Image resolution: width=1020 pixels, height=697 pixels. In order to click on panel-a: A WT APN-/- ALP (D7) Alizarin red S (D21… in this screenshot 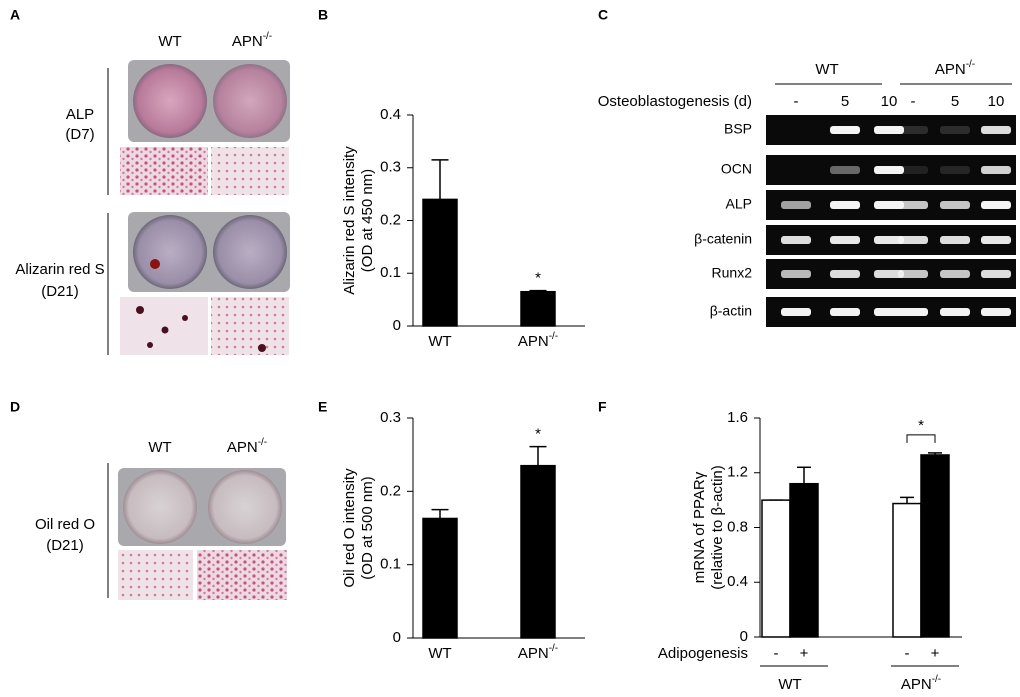, I will do `click(150, 181)`.